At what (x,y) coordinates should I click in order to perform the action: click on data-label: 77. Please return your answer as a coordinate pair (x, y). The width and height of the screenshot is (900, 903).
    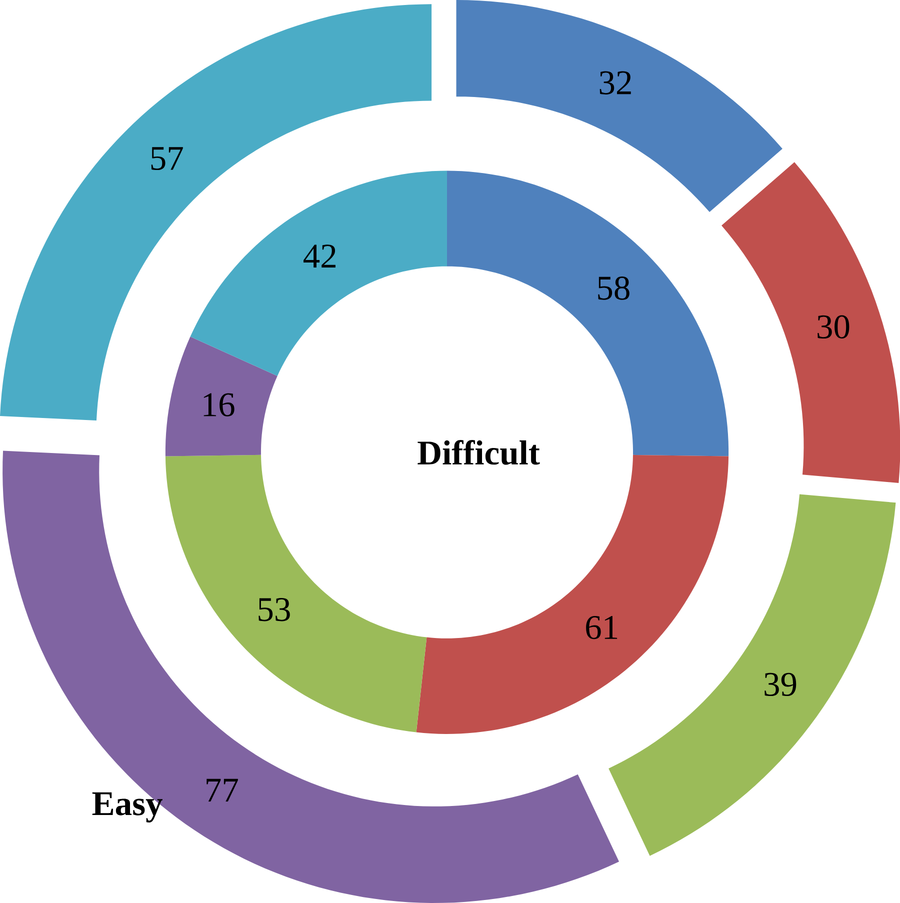
    Looking at the image, I should click on (222, 790).